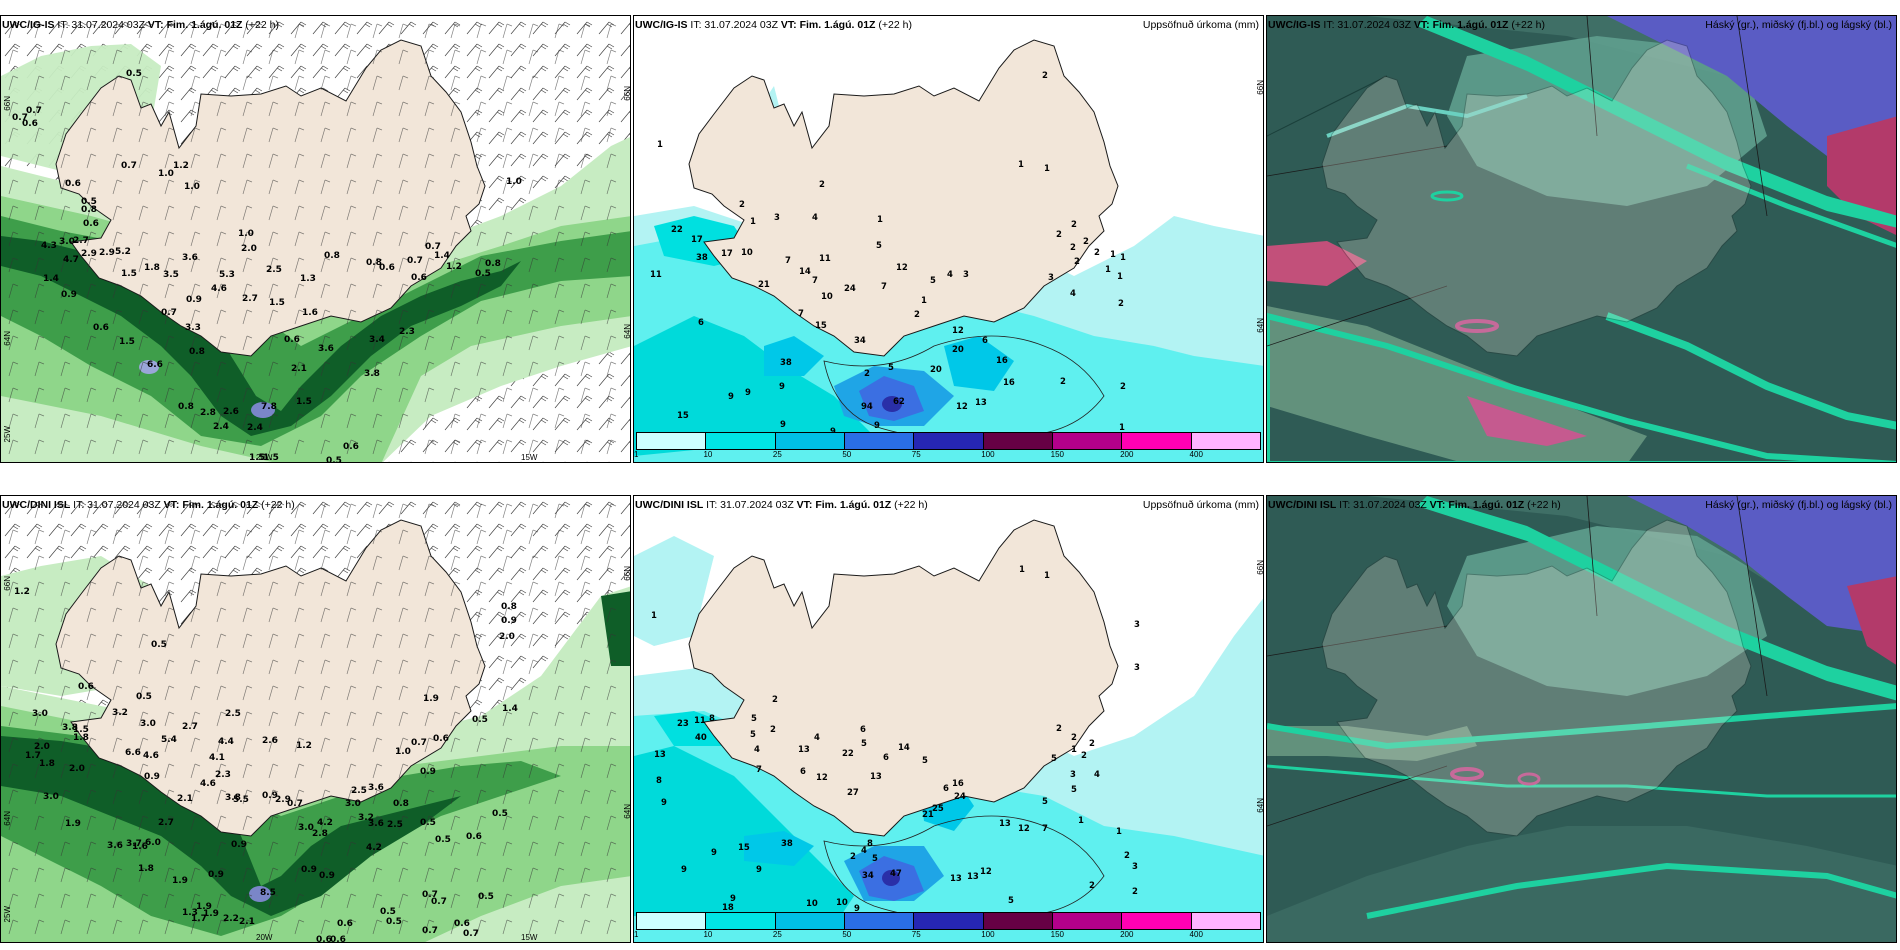 Image resolution: width=1900 pixels, height=950 pixels. What do you see at coordinates (123, 252) in the screenshot?
I see `map-value-label: 5.2` at bounding box center [123, 252].